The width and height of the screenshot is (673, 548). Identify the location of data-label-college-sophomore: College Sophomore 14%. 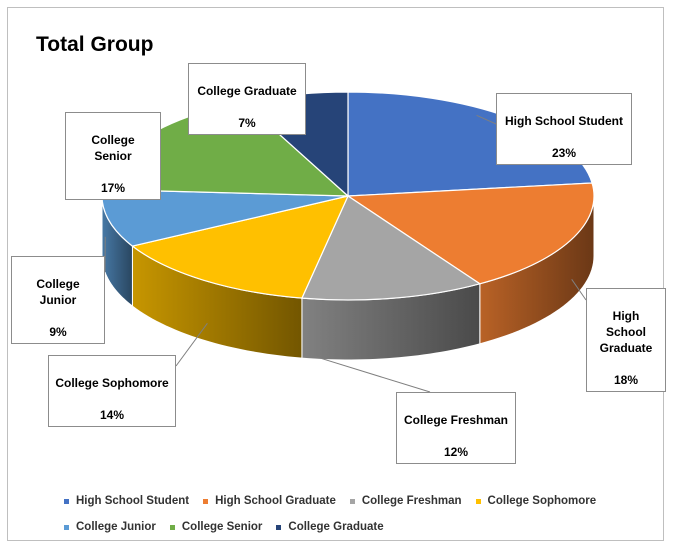
(112, 391).